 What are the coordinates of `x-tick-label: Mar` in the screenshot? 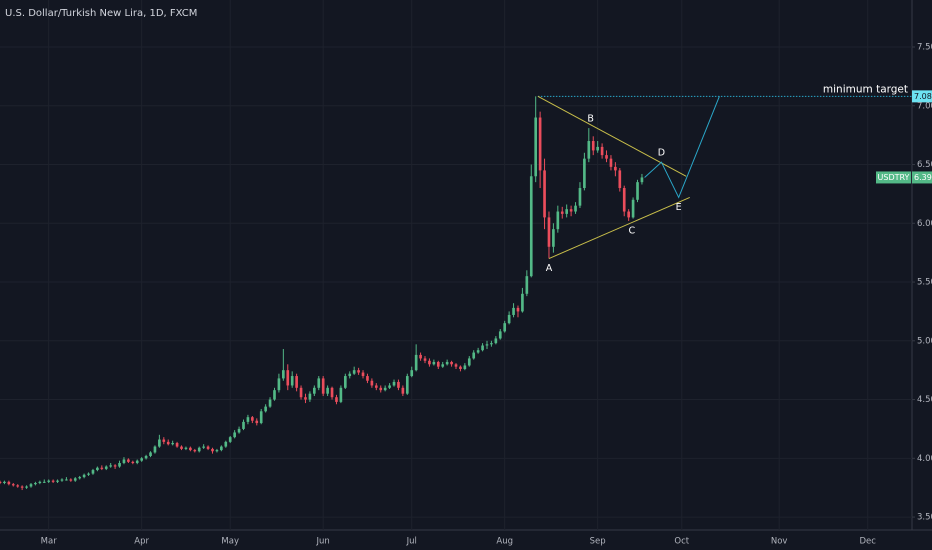 It's located at (49, 542).